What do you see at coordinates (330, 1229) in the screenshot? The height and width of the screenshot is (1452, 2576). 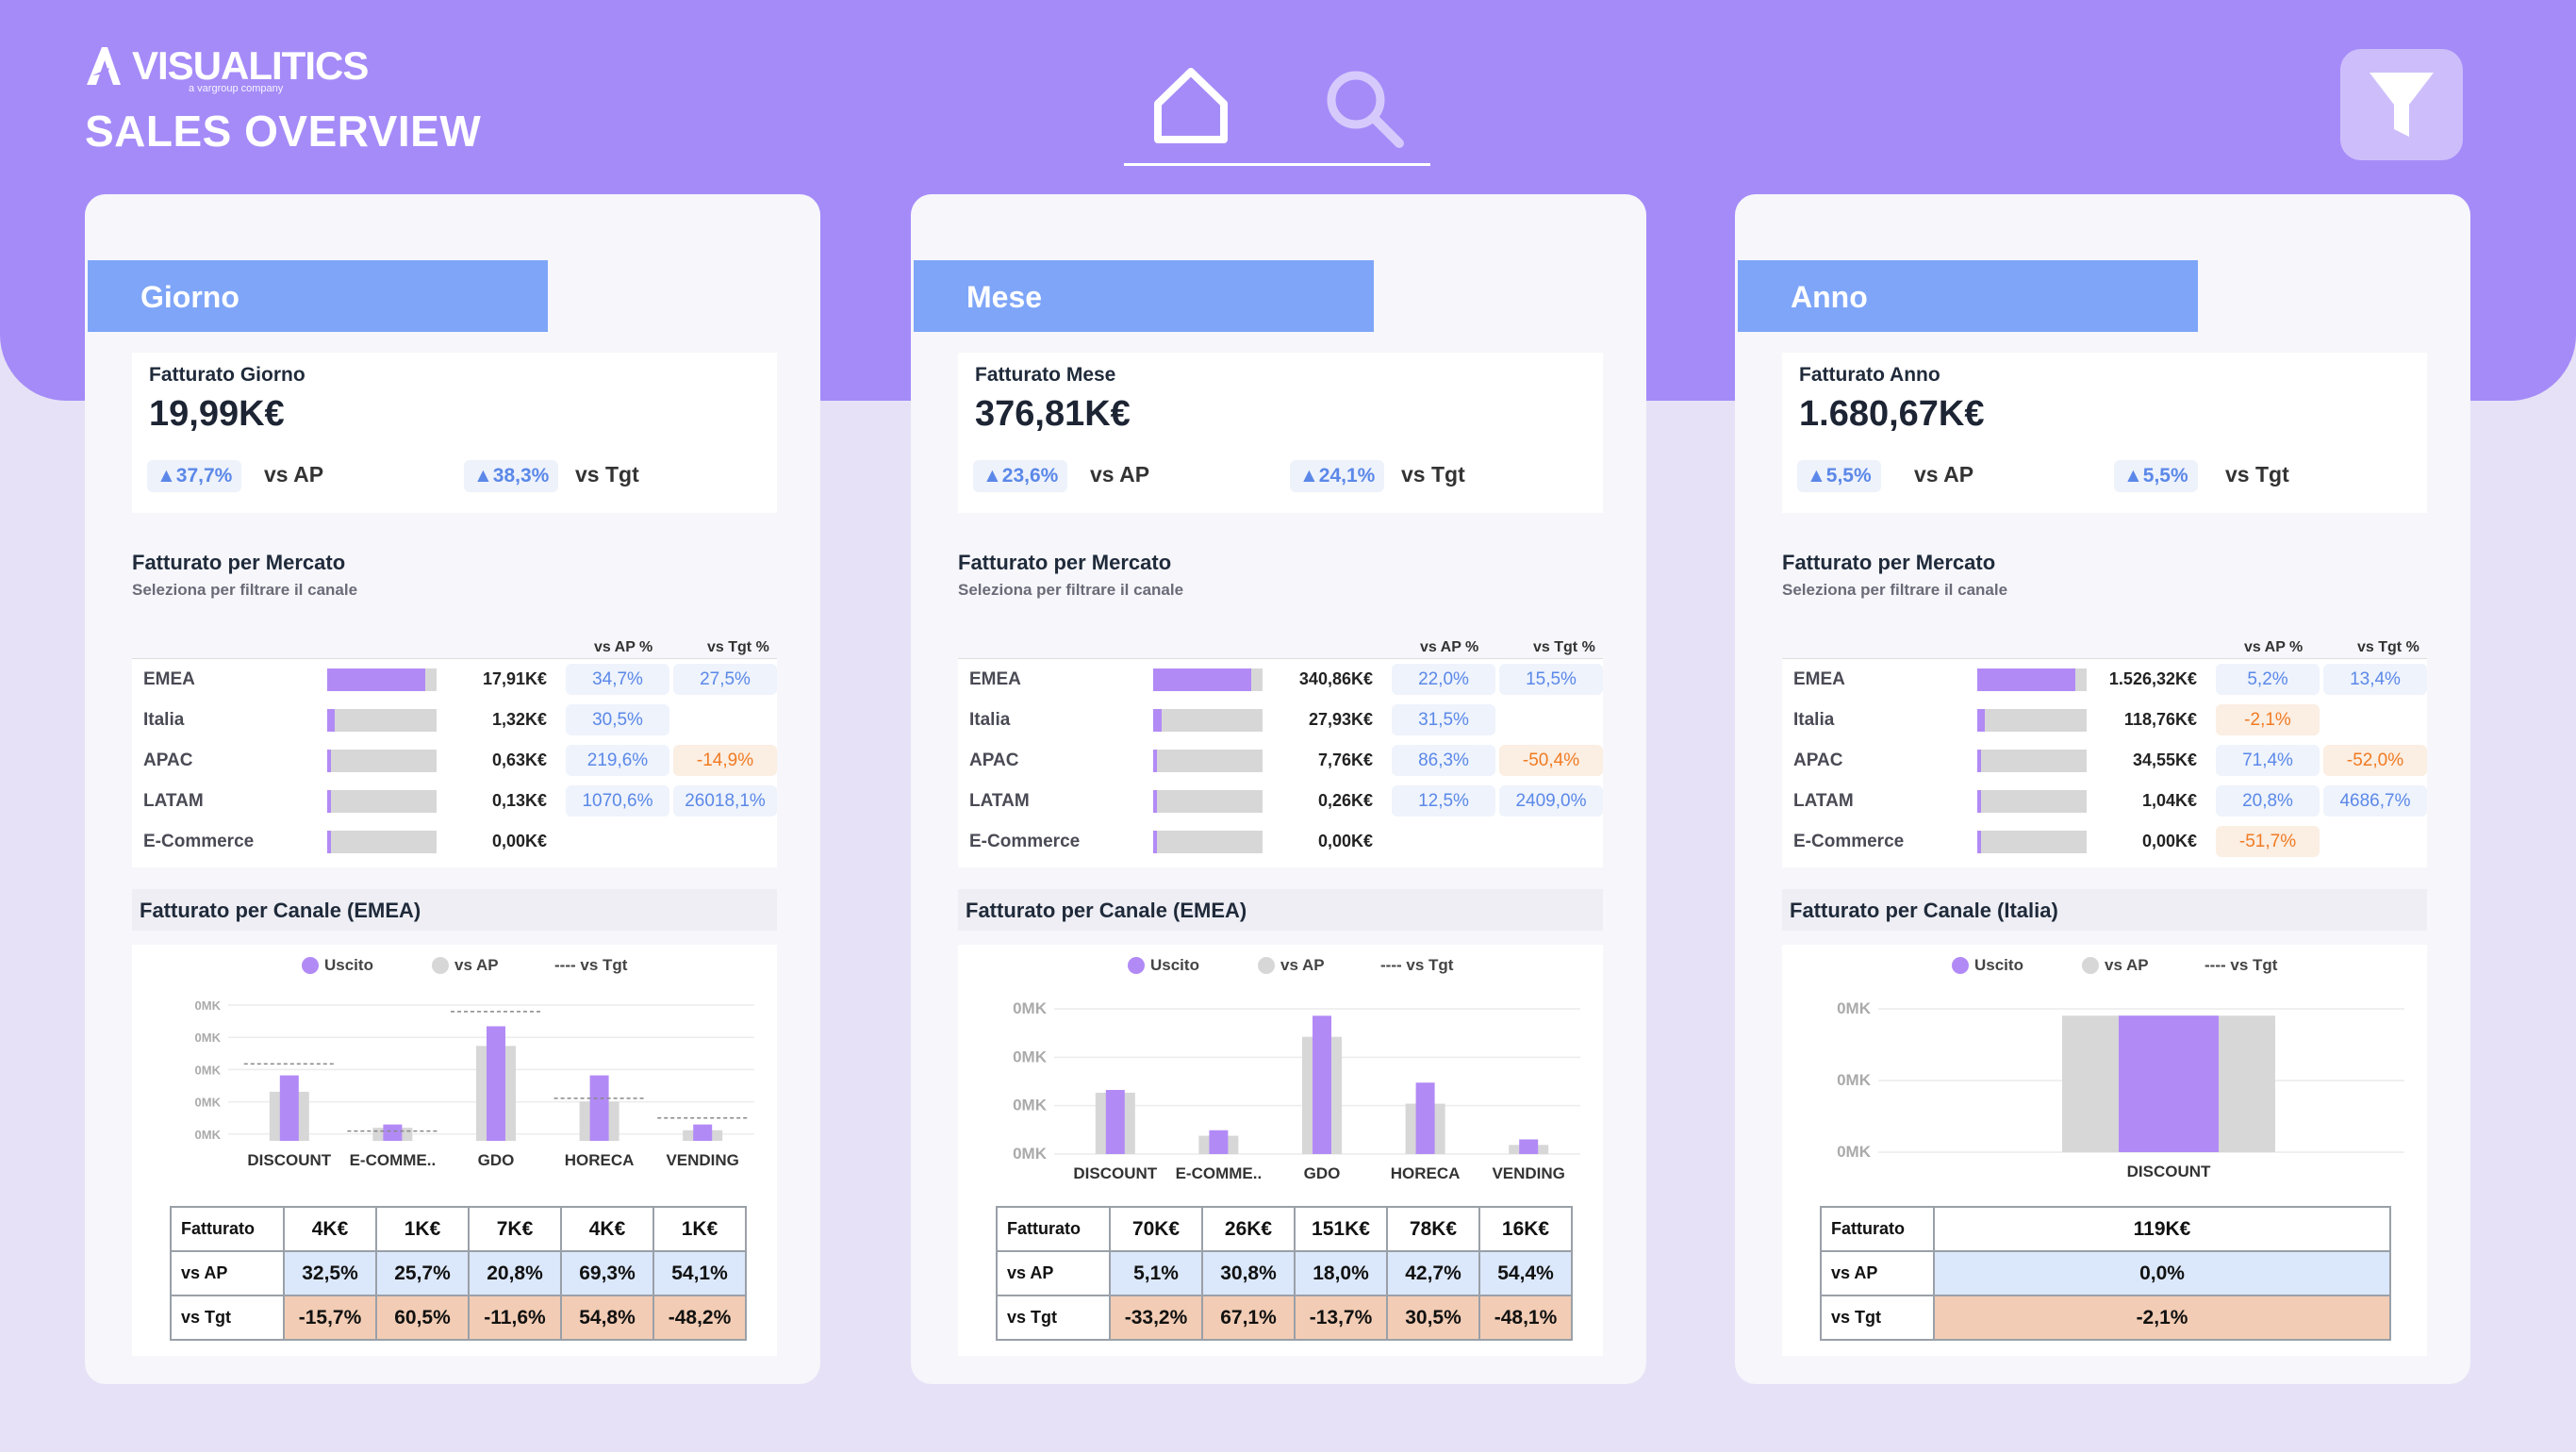 I see `table-cell: 4K€` at bounding box center [330, 1229].